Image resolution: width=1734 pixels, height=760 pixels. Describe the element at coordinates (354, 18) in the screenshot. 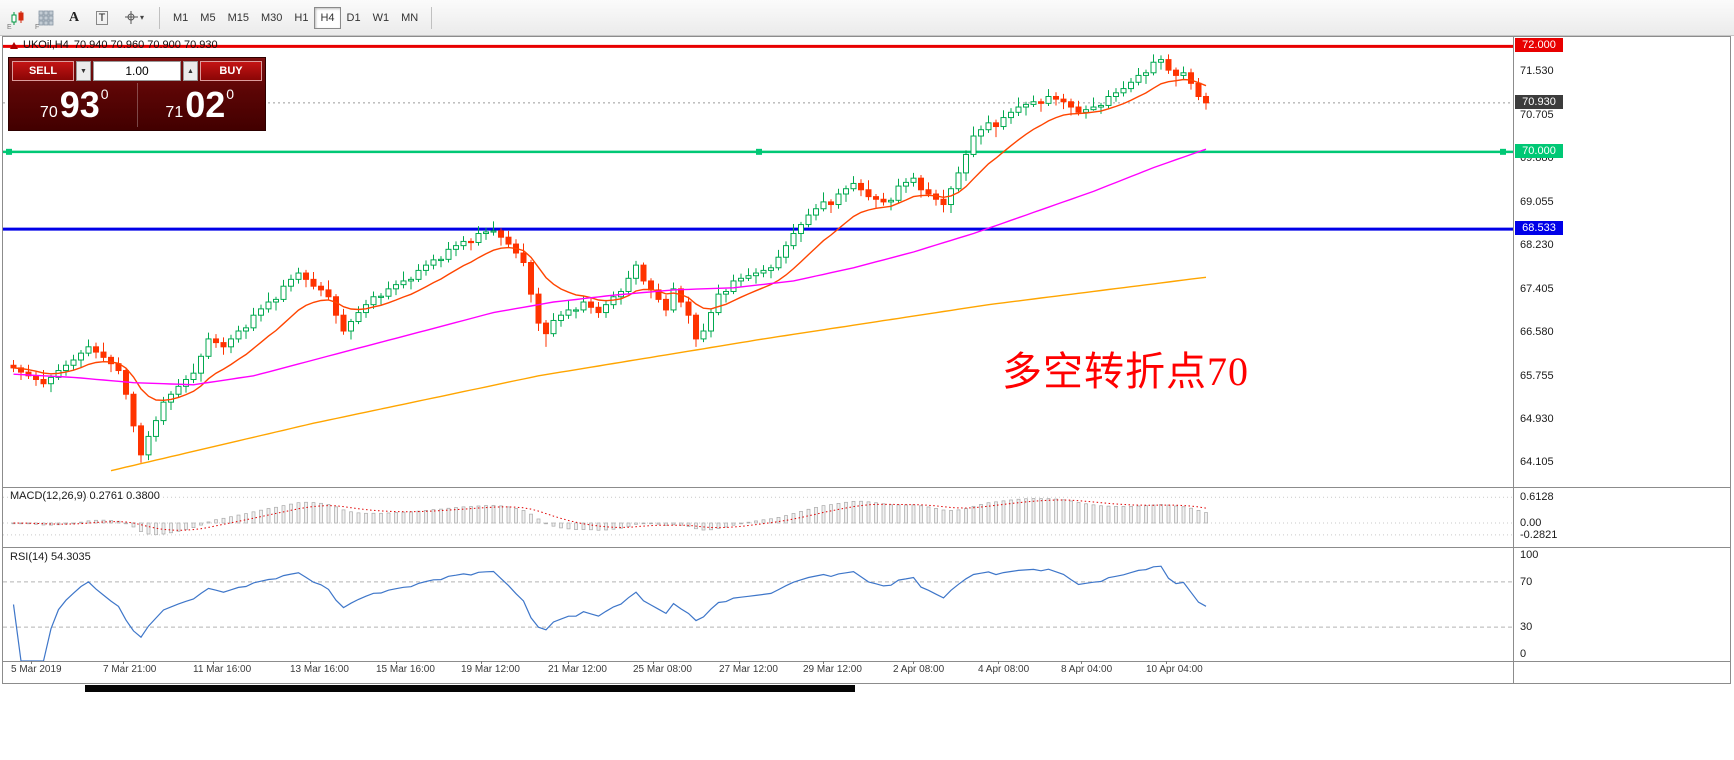

I see `timeframe-button-d1: D1` at that location.